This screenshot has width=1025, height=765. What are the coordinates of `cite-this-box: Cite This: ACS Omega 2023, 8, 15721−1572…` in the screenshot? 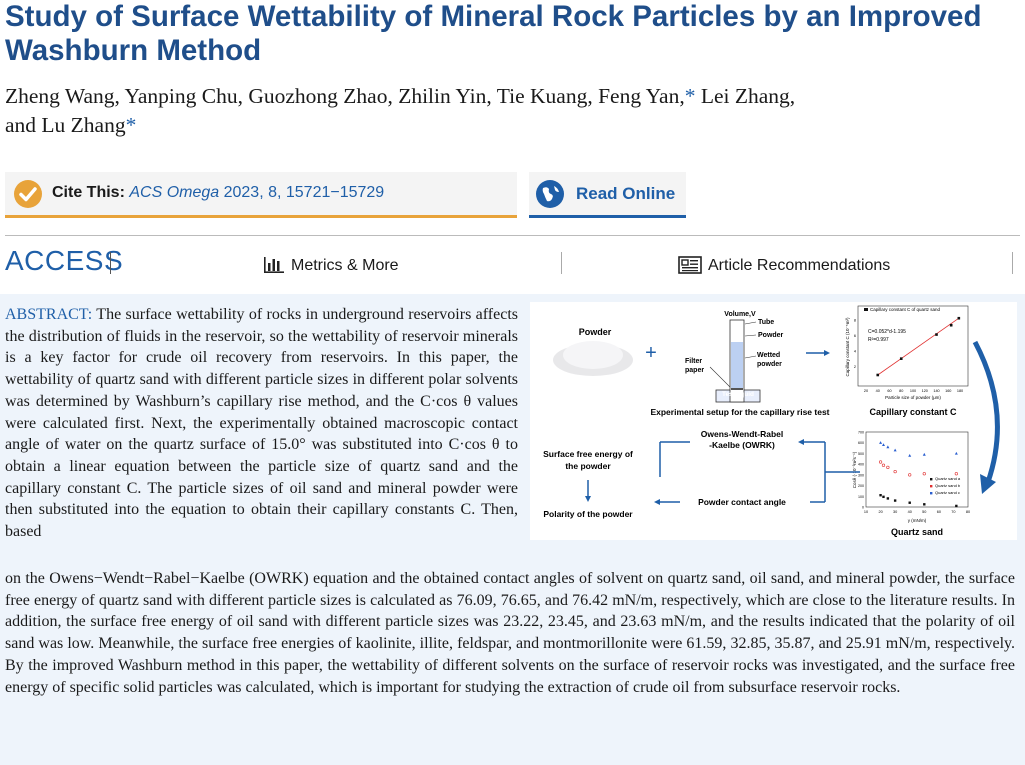 It's located at (261, 195).